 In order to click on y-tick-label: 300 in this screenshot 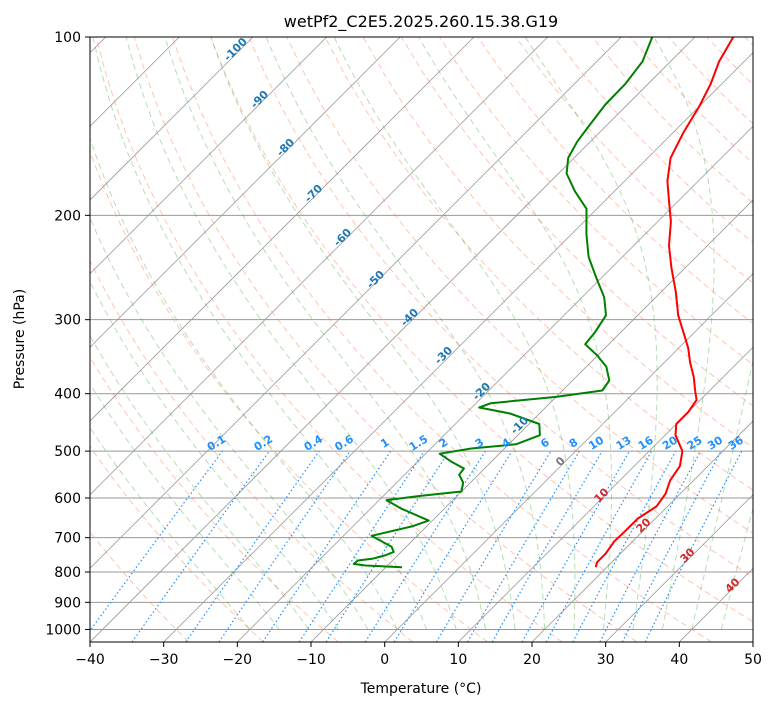, I will do `click(67, 321)`.